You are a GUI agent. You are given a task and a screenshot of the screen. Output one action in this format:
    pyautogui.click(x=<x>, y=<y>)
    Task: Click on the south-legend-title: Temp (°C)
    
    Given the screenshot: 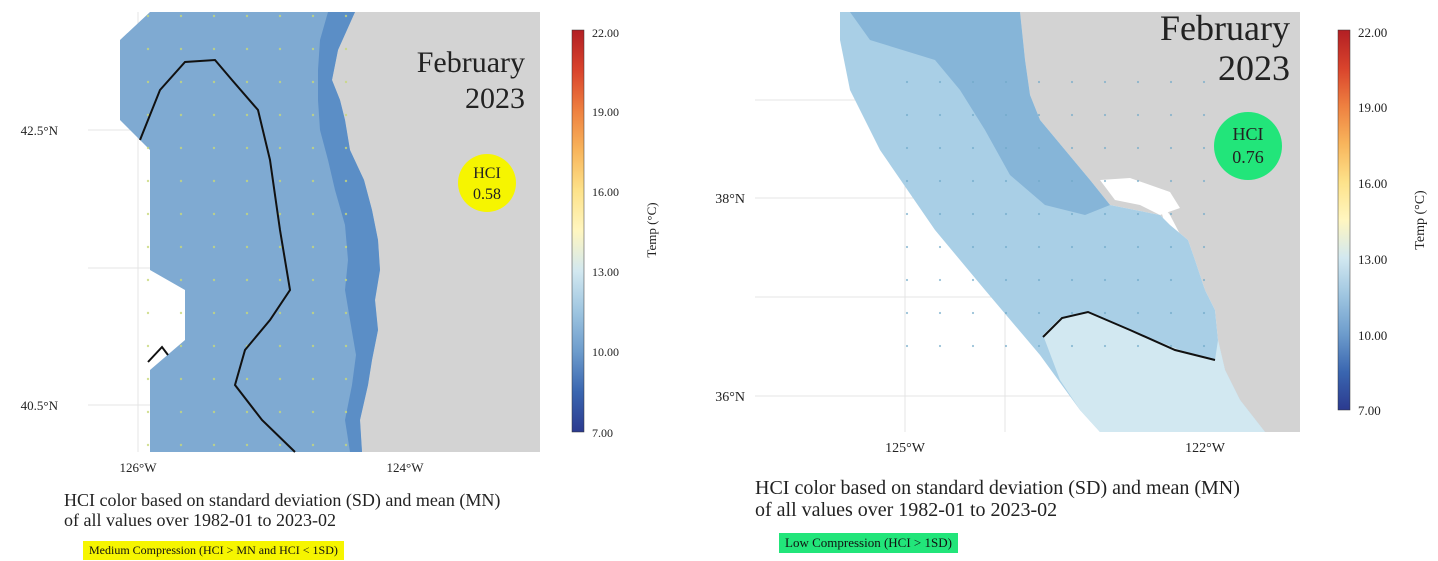 What is the action you would take?
    pyautogui.click(x=1420, y=220)
    